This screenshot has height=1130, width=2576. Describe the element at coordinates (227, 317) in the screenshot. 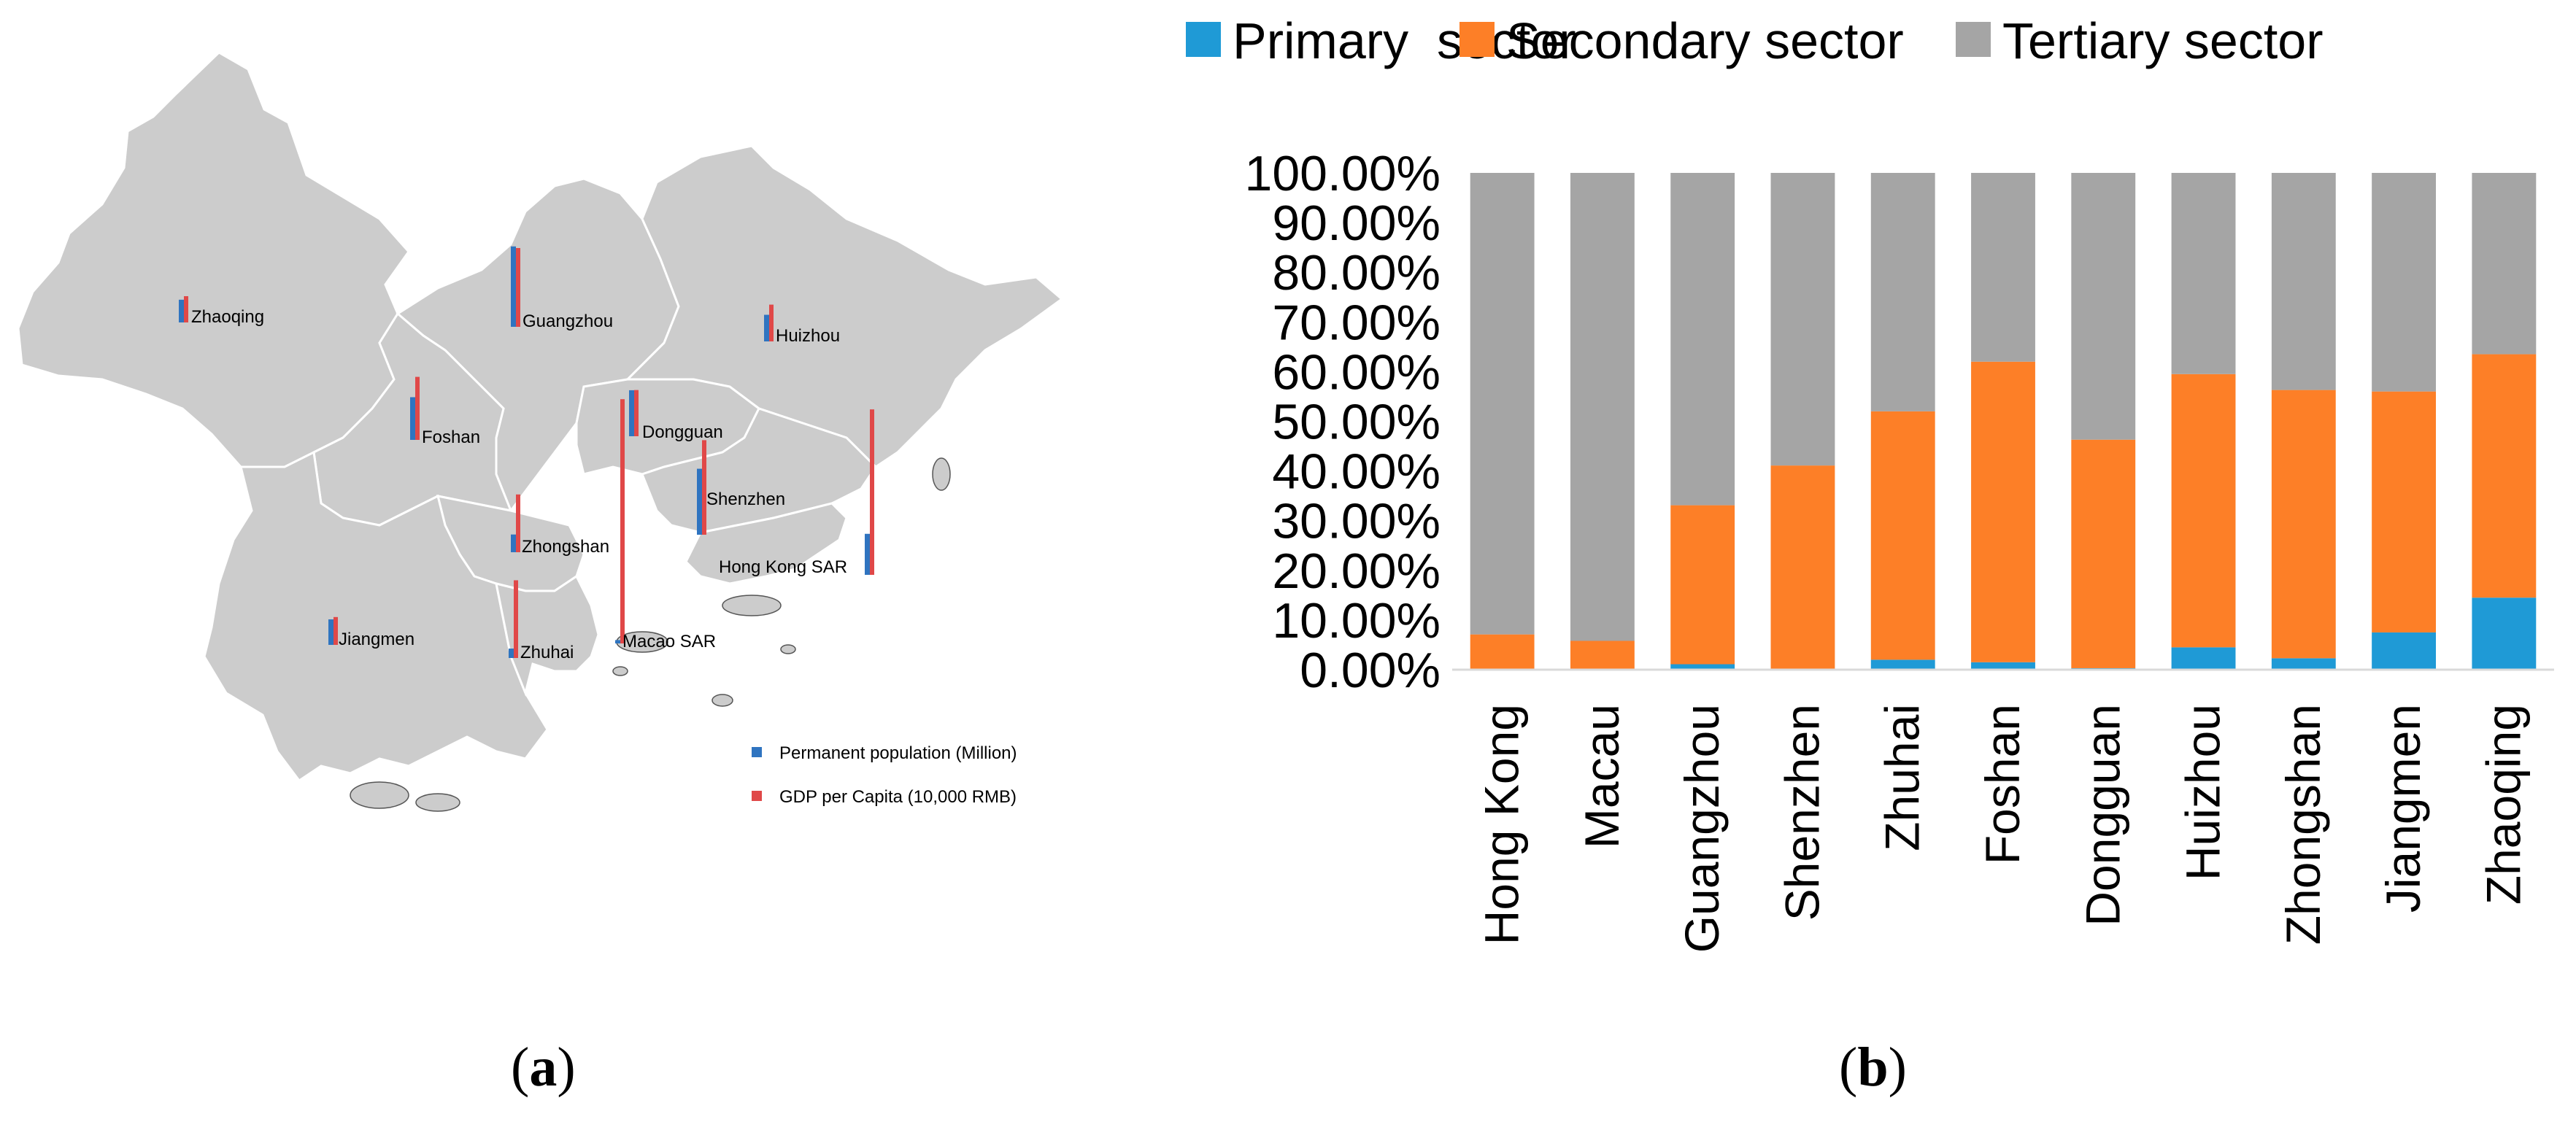

I see `city-label-zhaoqing: Zhaoqing` at that location.